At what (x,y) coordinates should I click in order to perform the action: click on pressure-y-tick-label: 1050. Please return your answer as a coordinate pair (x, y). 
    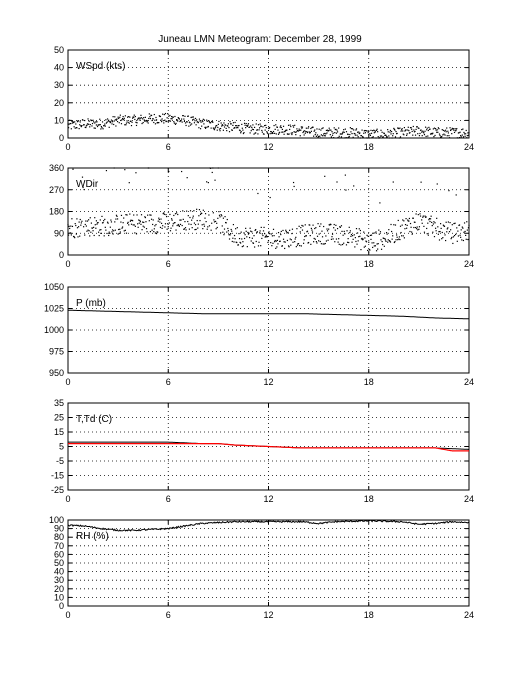
    Looking at the image, I should click on (54, 287).